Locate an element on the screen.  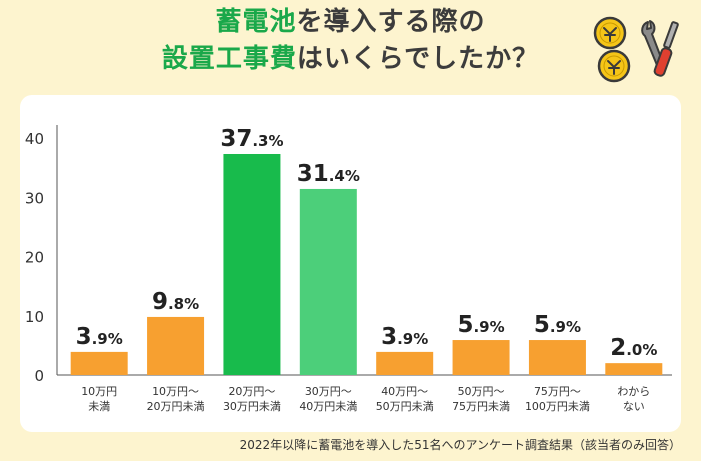
decorative-icons is located at coordinates (636, 49).